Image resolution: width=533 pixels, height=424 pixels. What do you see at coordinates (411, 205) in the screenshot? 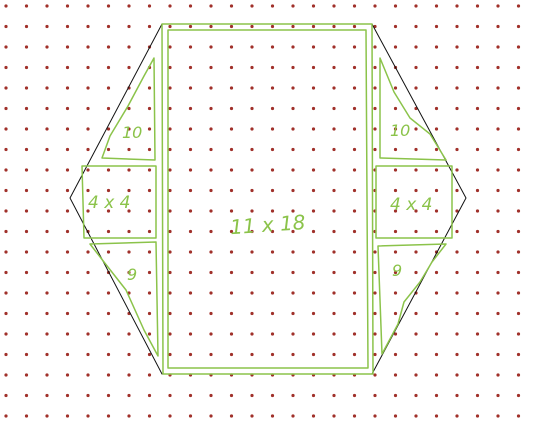
I see `right-middle-label: 4 x 4` at bounding box center [411, 205].